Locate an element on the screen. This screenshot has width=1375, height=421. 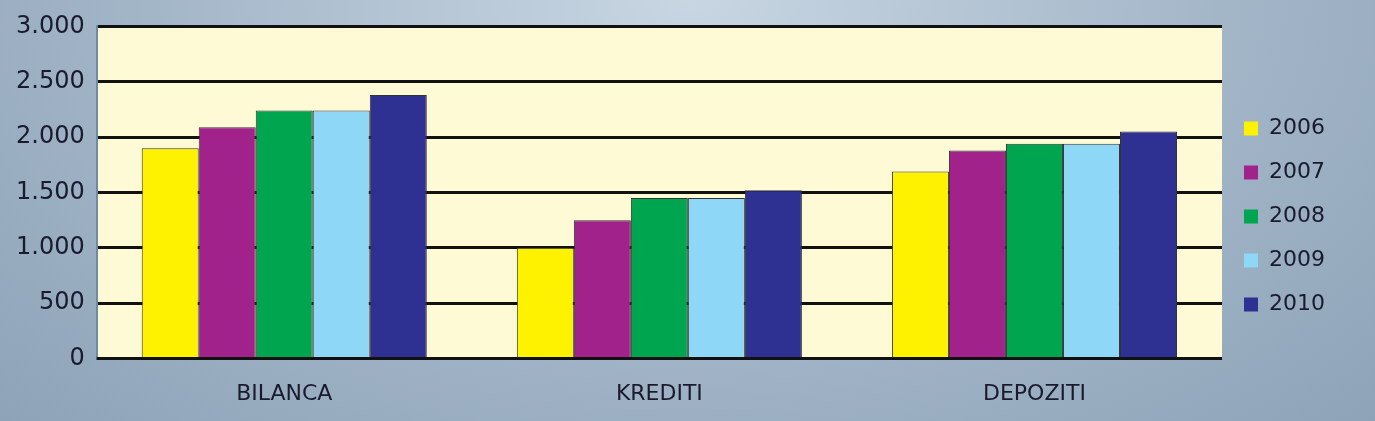
x-tick-label: KREDITI is located at coordinates (659, 392).